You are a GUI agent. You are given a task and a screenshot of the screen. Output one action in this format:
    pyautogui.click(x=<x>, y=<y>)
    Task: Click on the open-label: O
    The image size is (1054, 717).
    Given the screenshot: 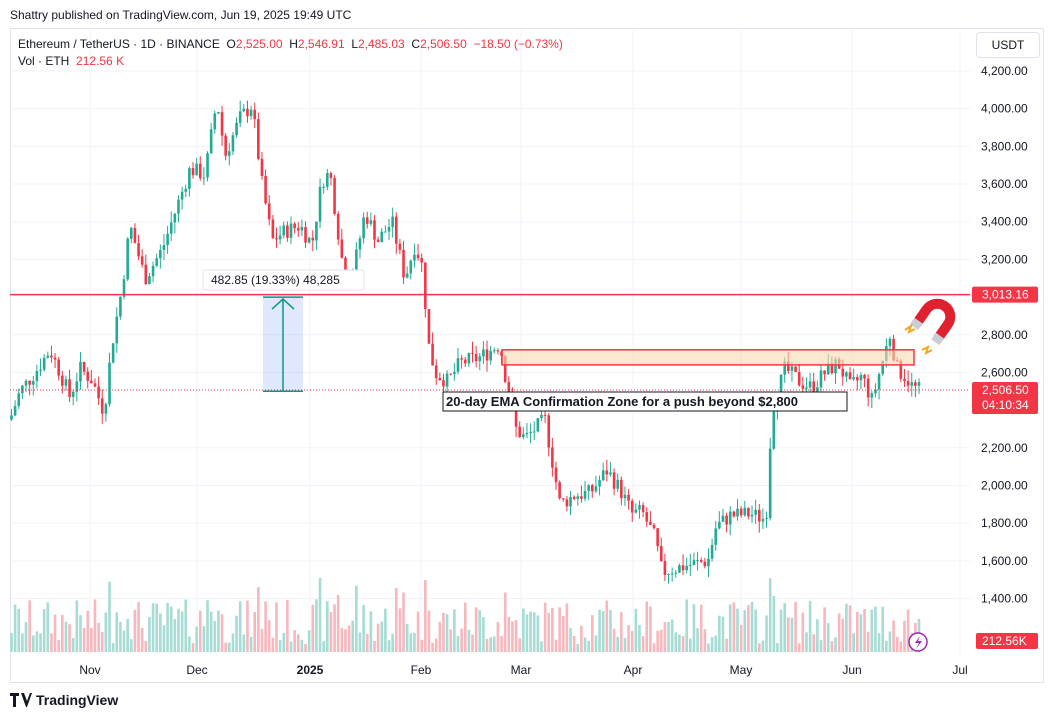 What is the action you would take?
    pyautogui.click(x=231, y=44)
    